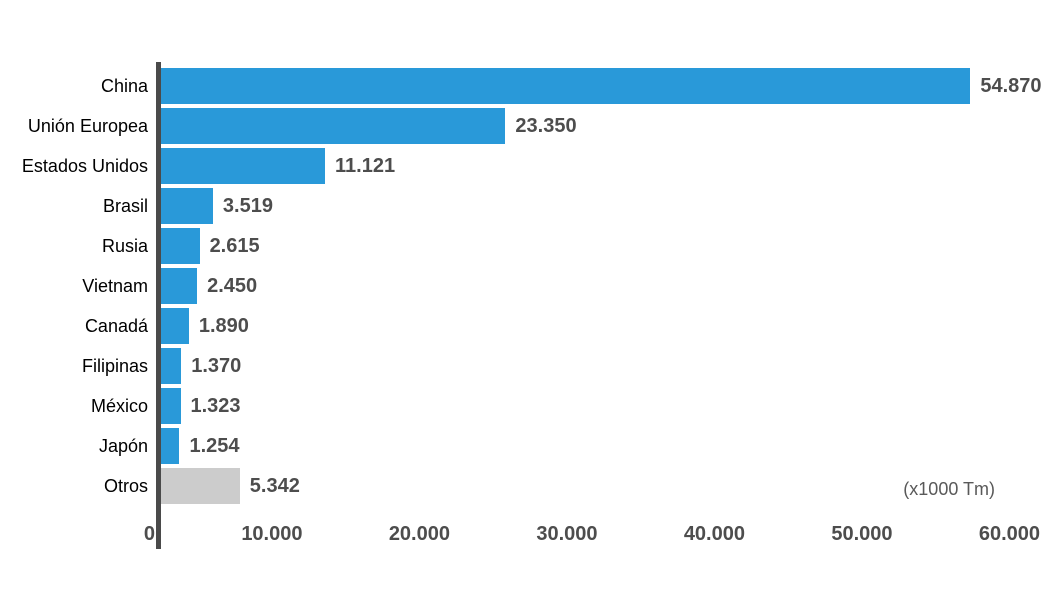  Describe the element at coordinates (116, 326) in the screenshot. I see `category-label: Canadá` at that location.